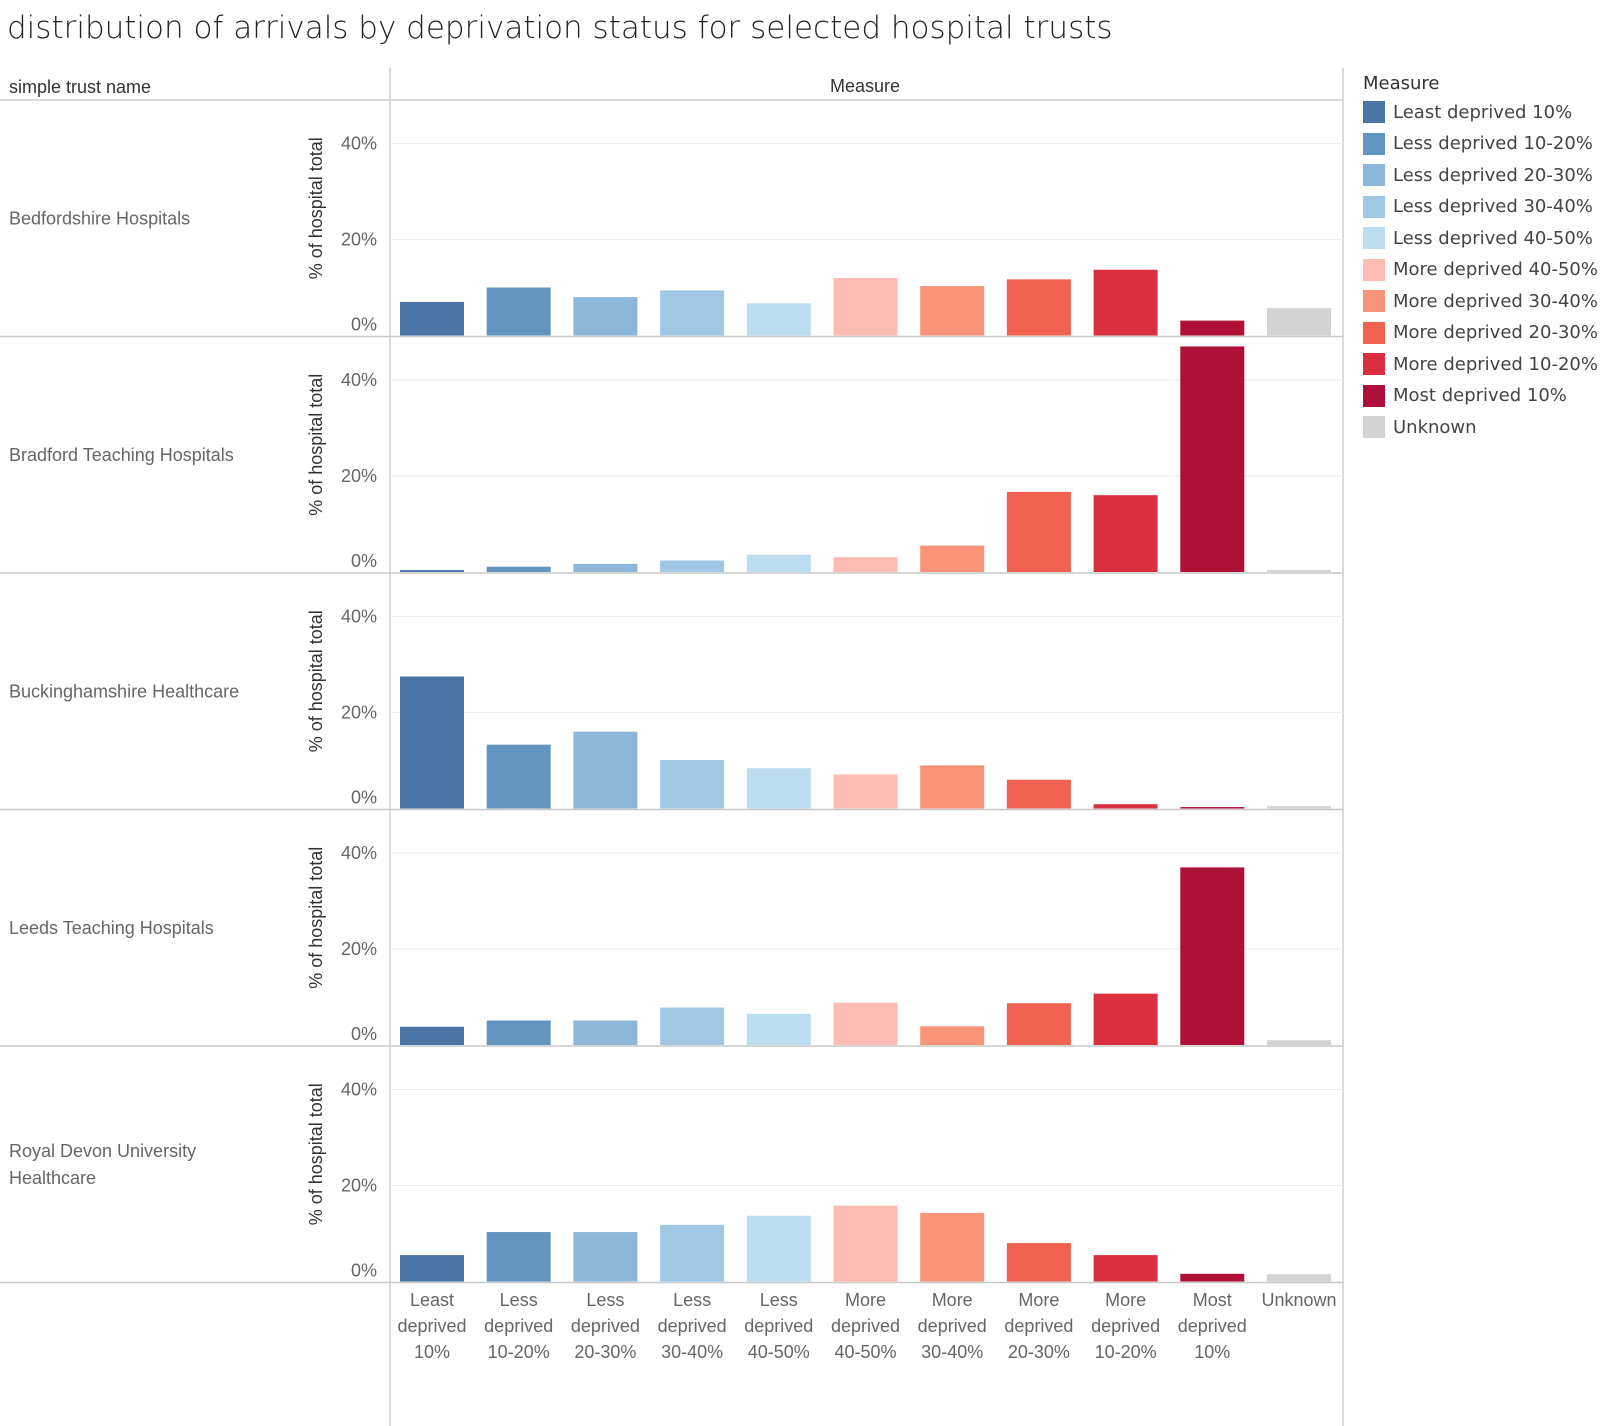 The height and width of the screenshot is (1426, 1600). Describe the element at coordinates (1493, 143) in the screenshot. I see `legend-label: Less deprived 10-20%` at that location.